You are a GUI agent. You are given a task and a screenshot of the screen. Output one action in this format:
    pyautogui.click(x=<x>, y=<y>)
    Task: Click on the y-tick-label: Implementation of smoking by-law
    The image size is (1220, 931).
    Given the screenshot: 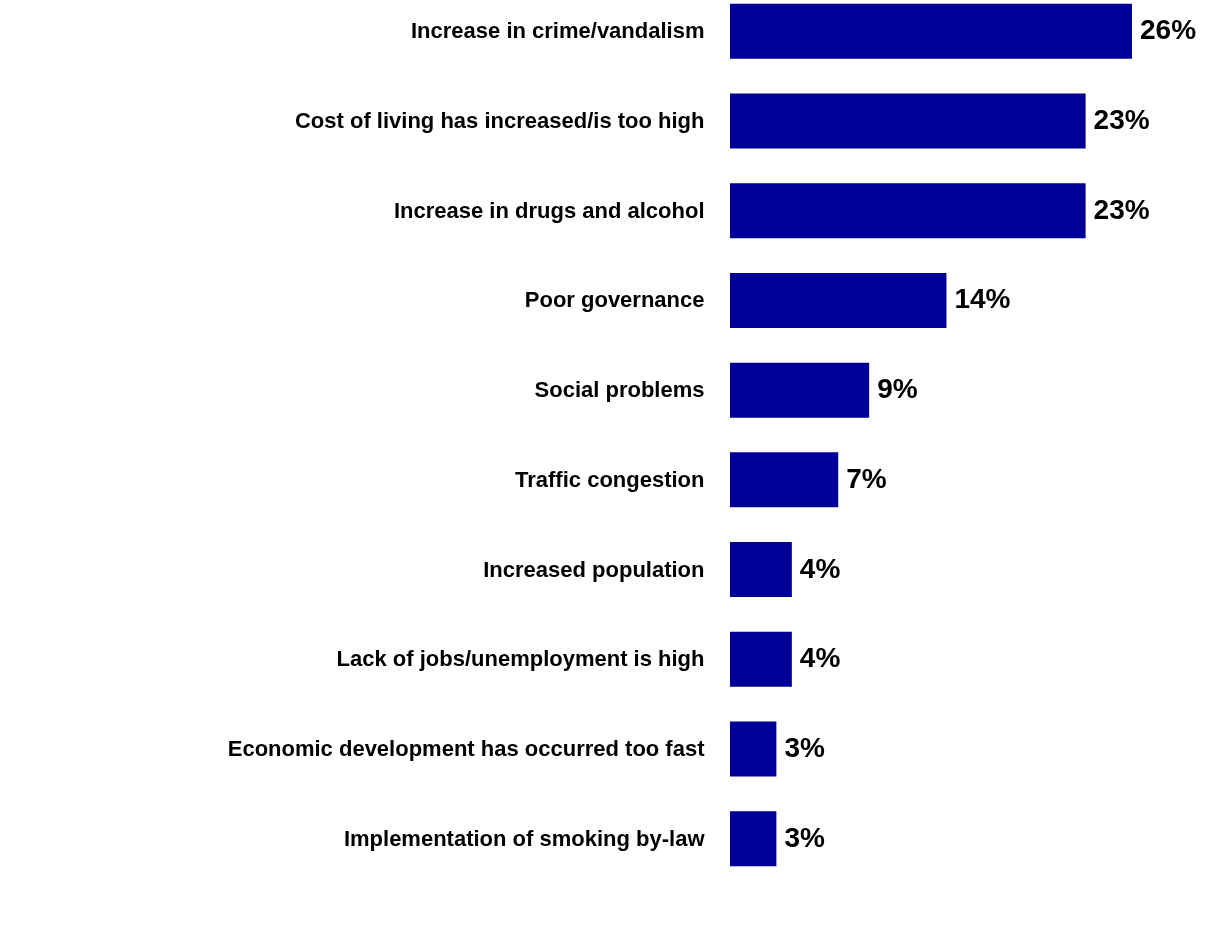 What is the action you would take?
    pyautogui.click(x=524, y=838)
    